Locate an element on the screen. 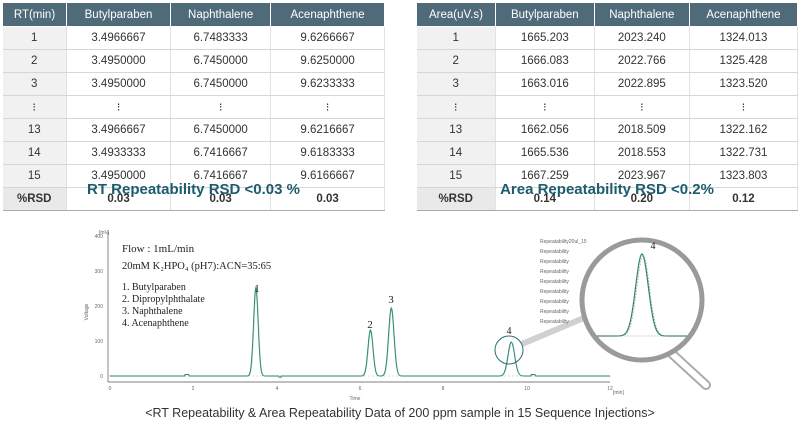 The width and height of the screenshot is (800, 436). table-row: ⁝ ⁝ ⁝ ⁝ is located at coordinates (193, 107).